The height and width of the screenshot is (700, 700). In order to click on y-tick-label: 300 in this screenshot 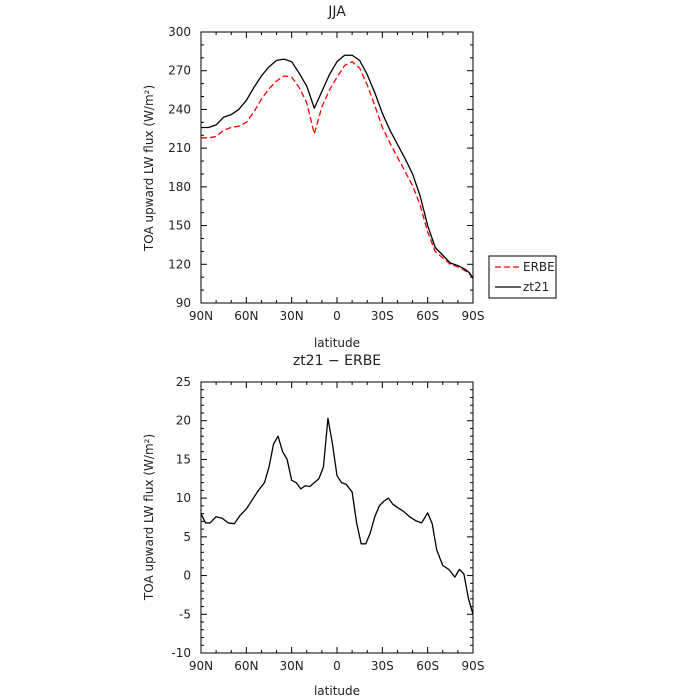, I will do `click(179, 32)`.